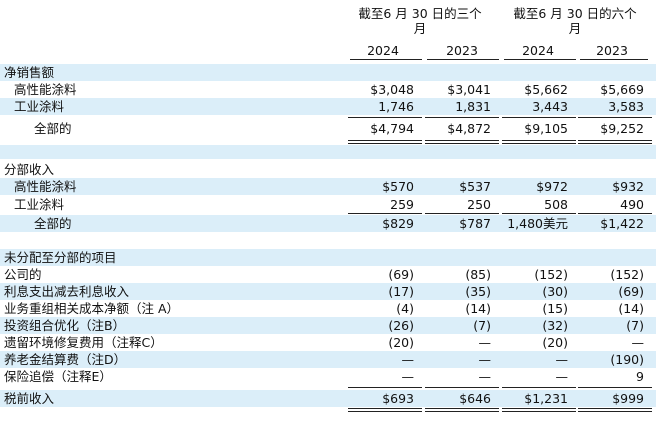  I want to click on cell-value: 3,443, so click(550, 106).